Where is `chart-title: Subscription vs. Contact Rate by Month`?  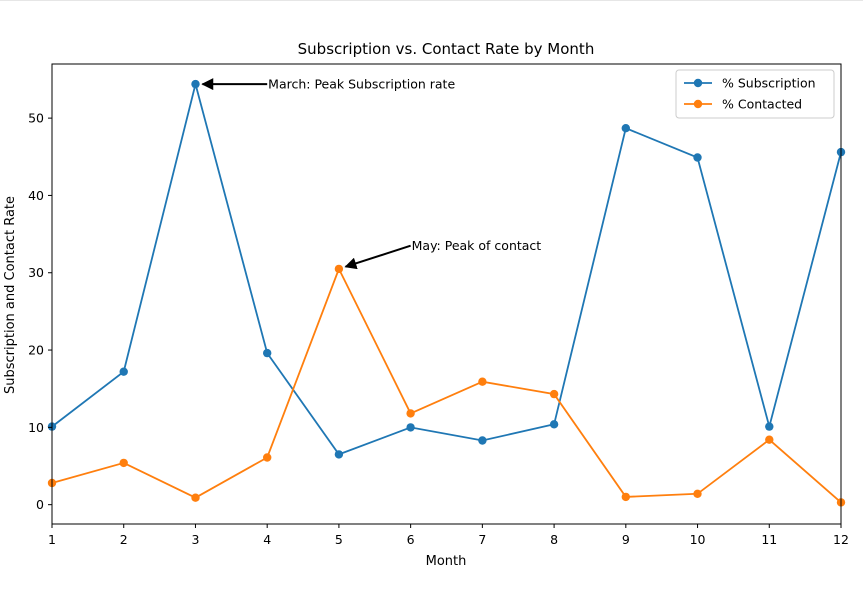 chart-title: Subscription vs. Contact Rate by Month is located at coordinates (446, 49).